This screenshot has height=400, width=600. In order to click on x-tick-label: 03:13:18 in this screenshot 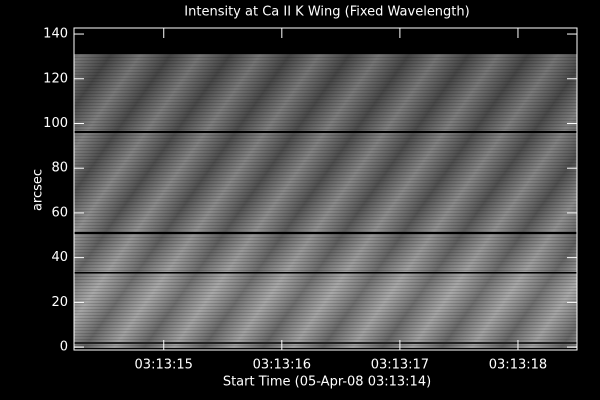, I will do `click(518, 365)`.